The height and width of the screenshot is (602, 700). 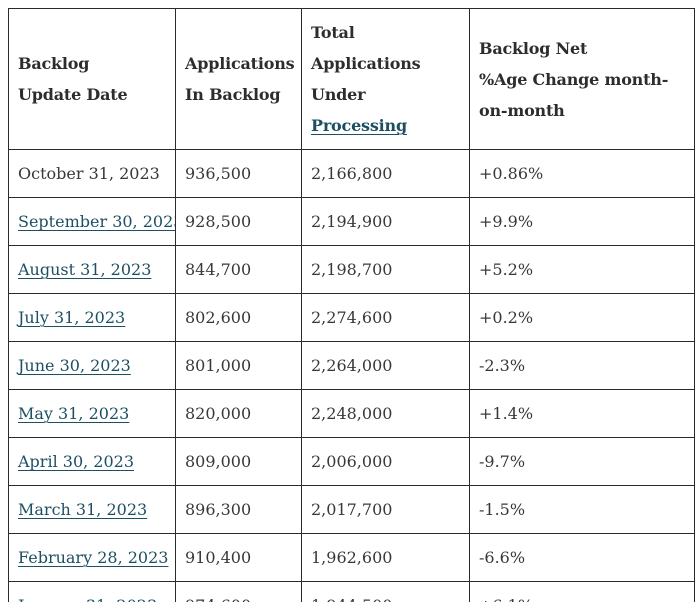 What do you see at coordinates (385, 173) in the screenshot?
I see `cell-total-processing: 2,166,800` at bounding box center [385, 173].